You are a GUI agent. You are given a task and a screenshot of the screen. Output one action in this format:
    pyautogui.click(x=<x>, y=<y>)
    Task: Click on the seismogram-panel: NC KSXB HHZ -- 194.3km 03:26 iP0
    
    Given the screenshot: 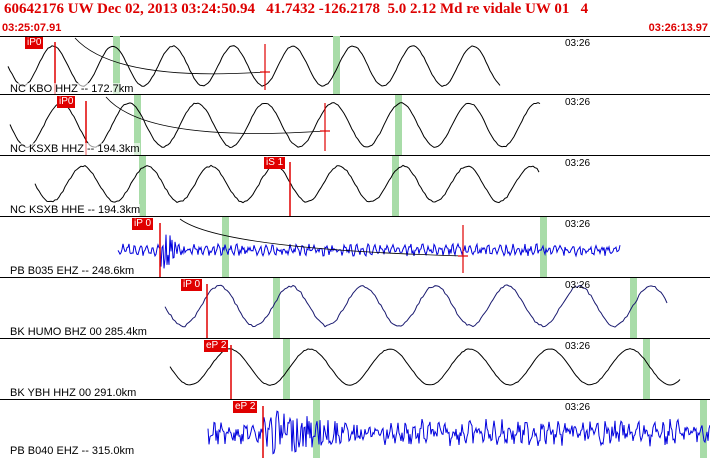 What is the action you would take?
    pyautogui.click(x=355, y=125)
    